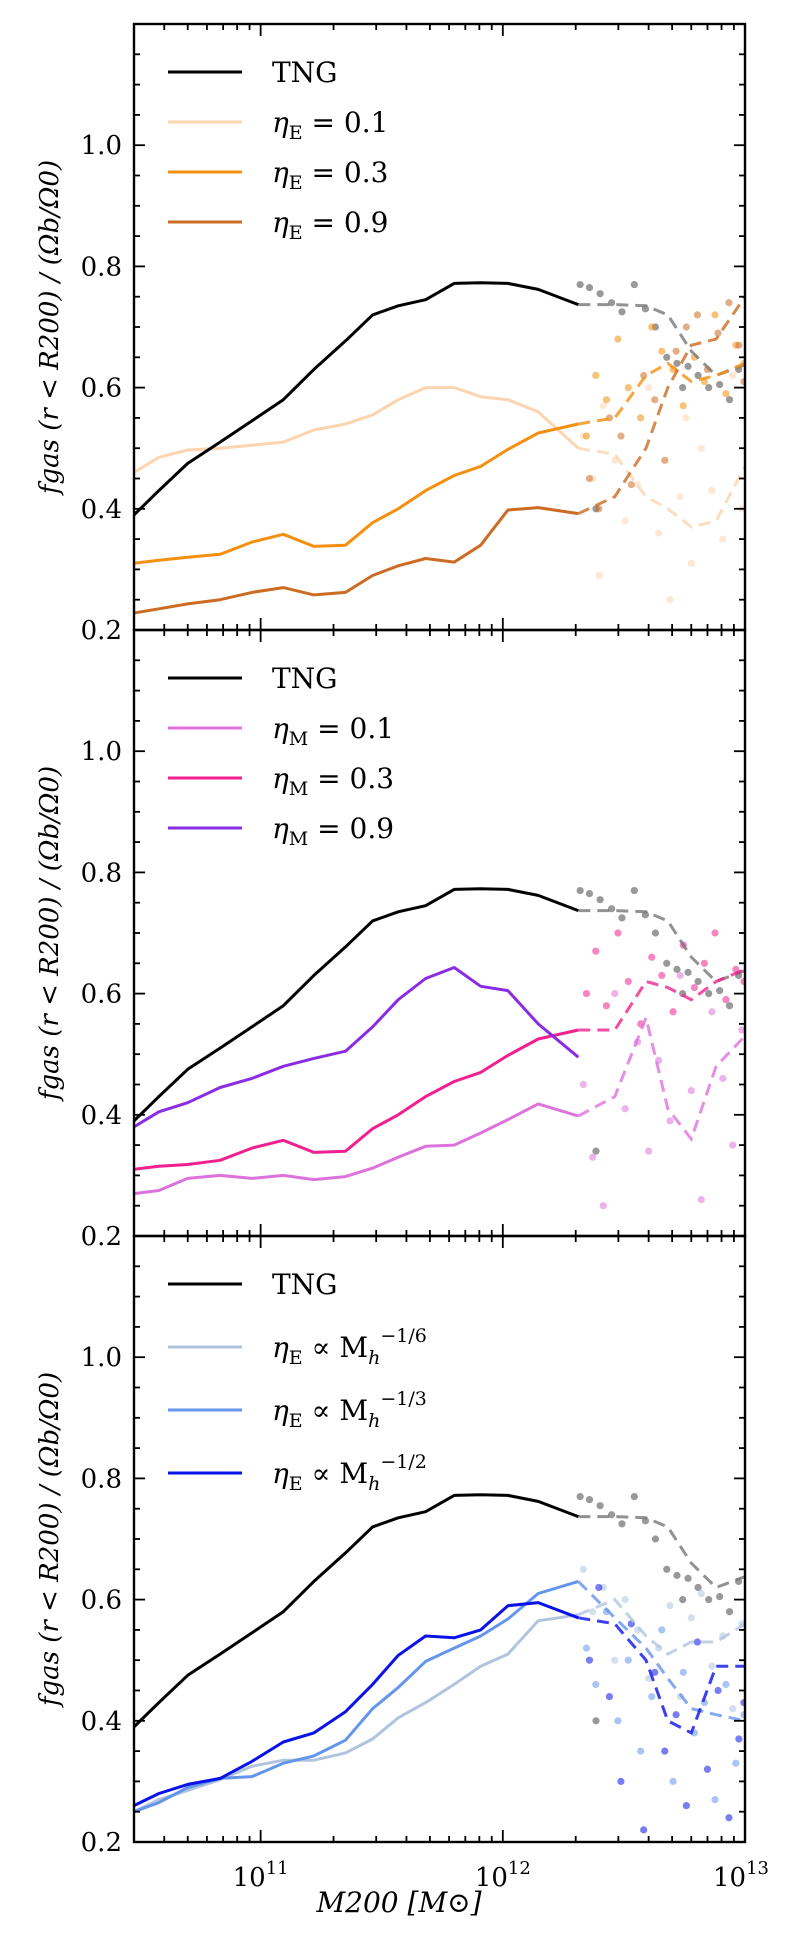  I want to click on legend: TNG ηE ∝ Mh−1/6 ηE ∝ Mh−1/3 ηE ∝ Mh−1/2, so click(297, 1381).